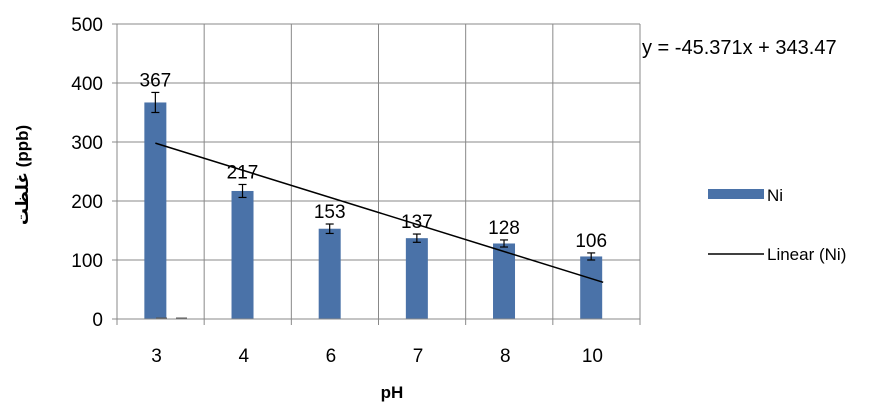 The height and width of the screenshot is (405, 890). I want to click on y-tick-label-200: 200, so click(87, 202).